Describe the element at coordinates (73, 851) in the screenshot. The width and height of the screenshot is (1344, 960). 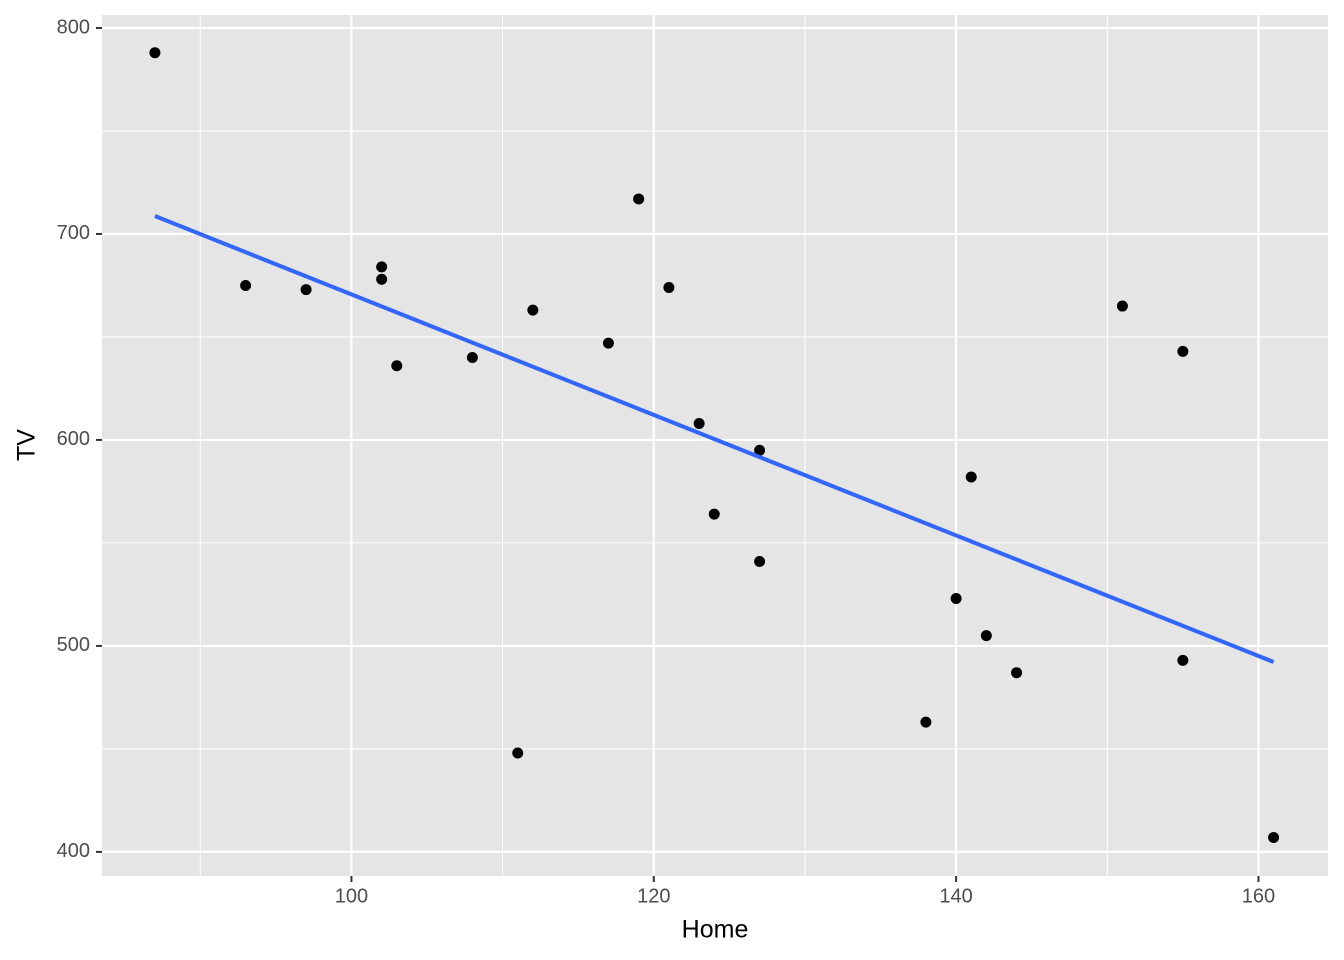
I see `y-tick-label: 400` at that location.